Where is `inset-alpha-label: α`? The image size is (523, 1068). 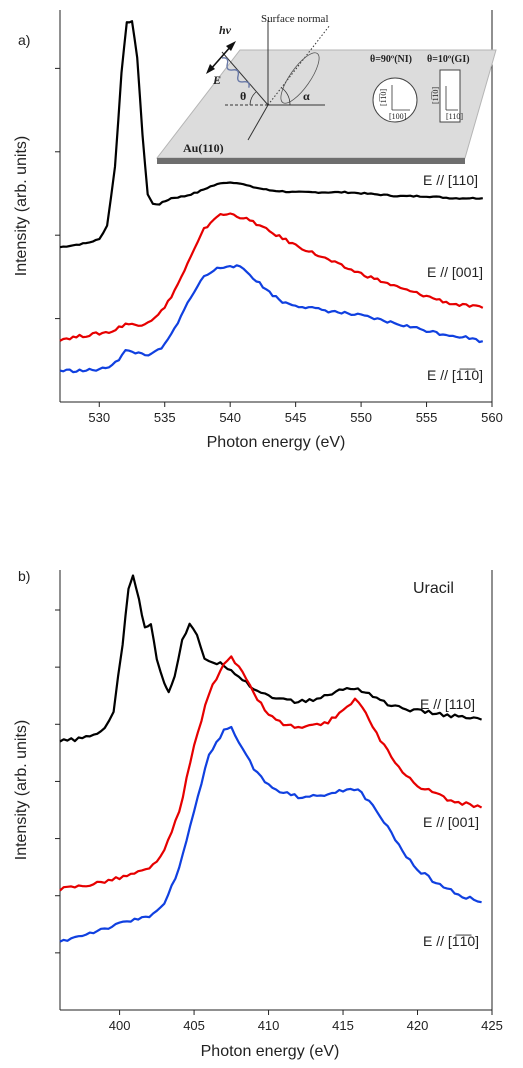
inset-alpha-label: α is located at coordinates (306, 96).